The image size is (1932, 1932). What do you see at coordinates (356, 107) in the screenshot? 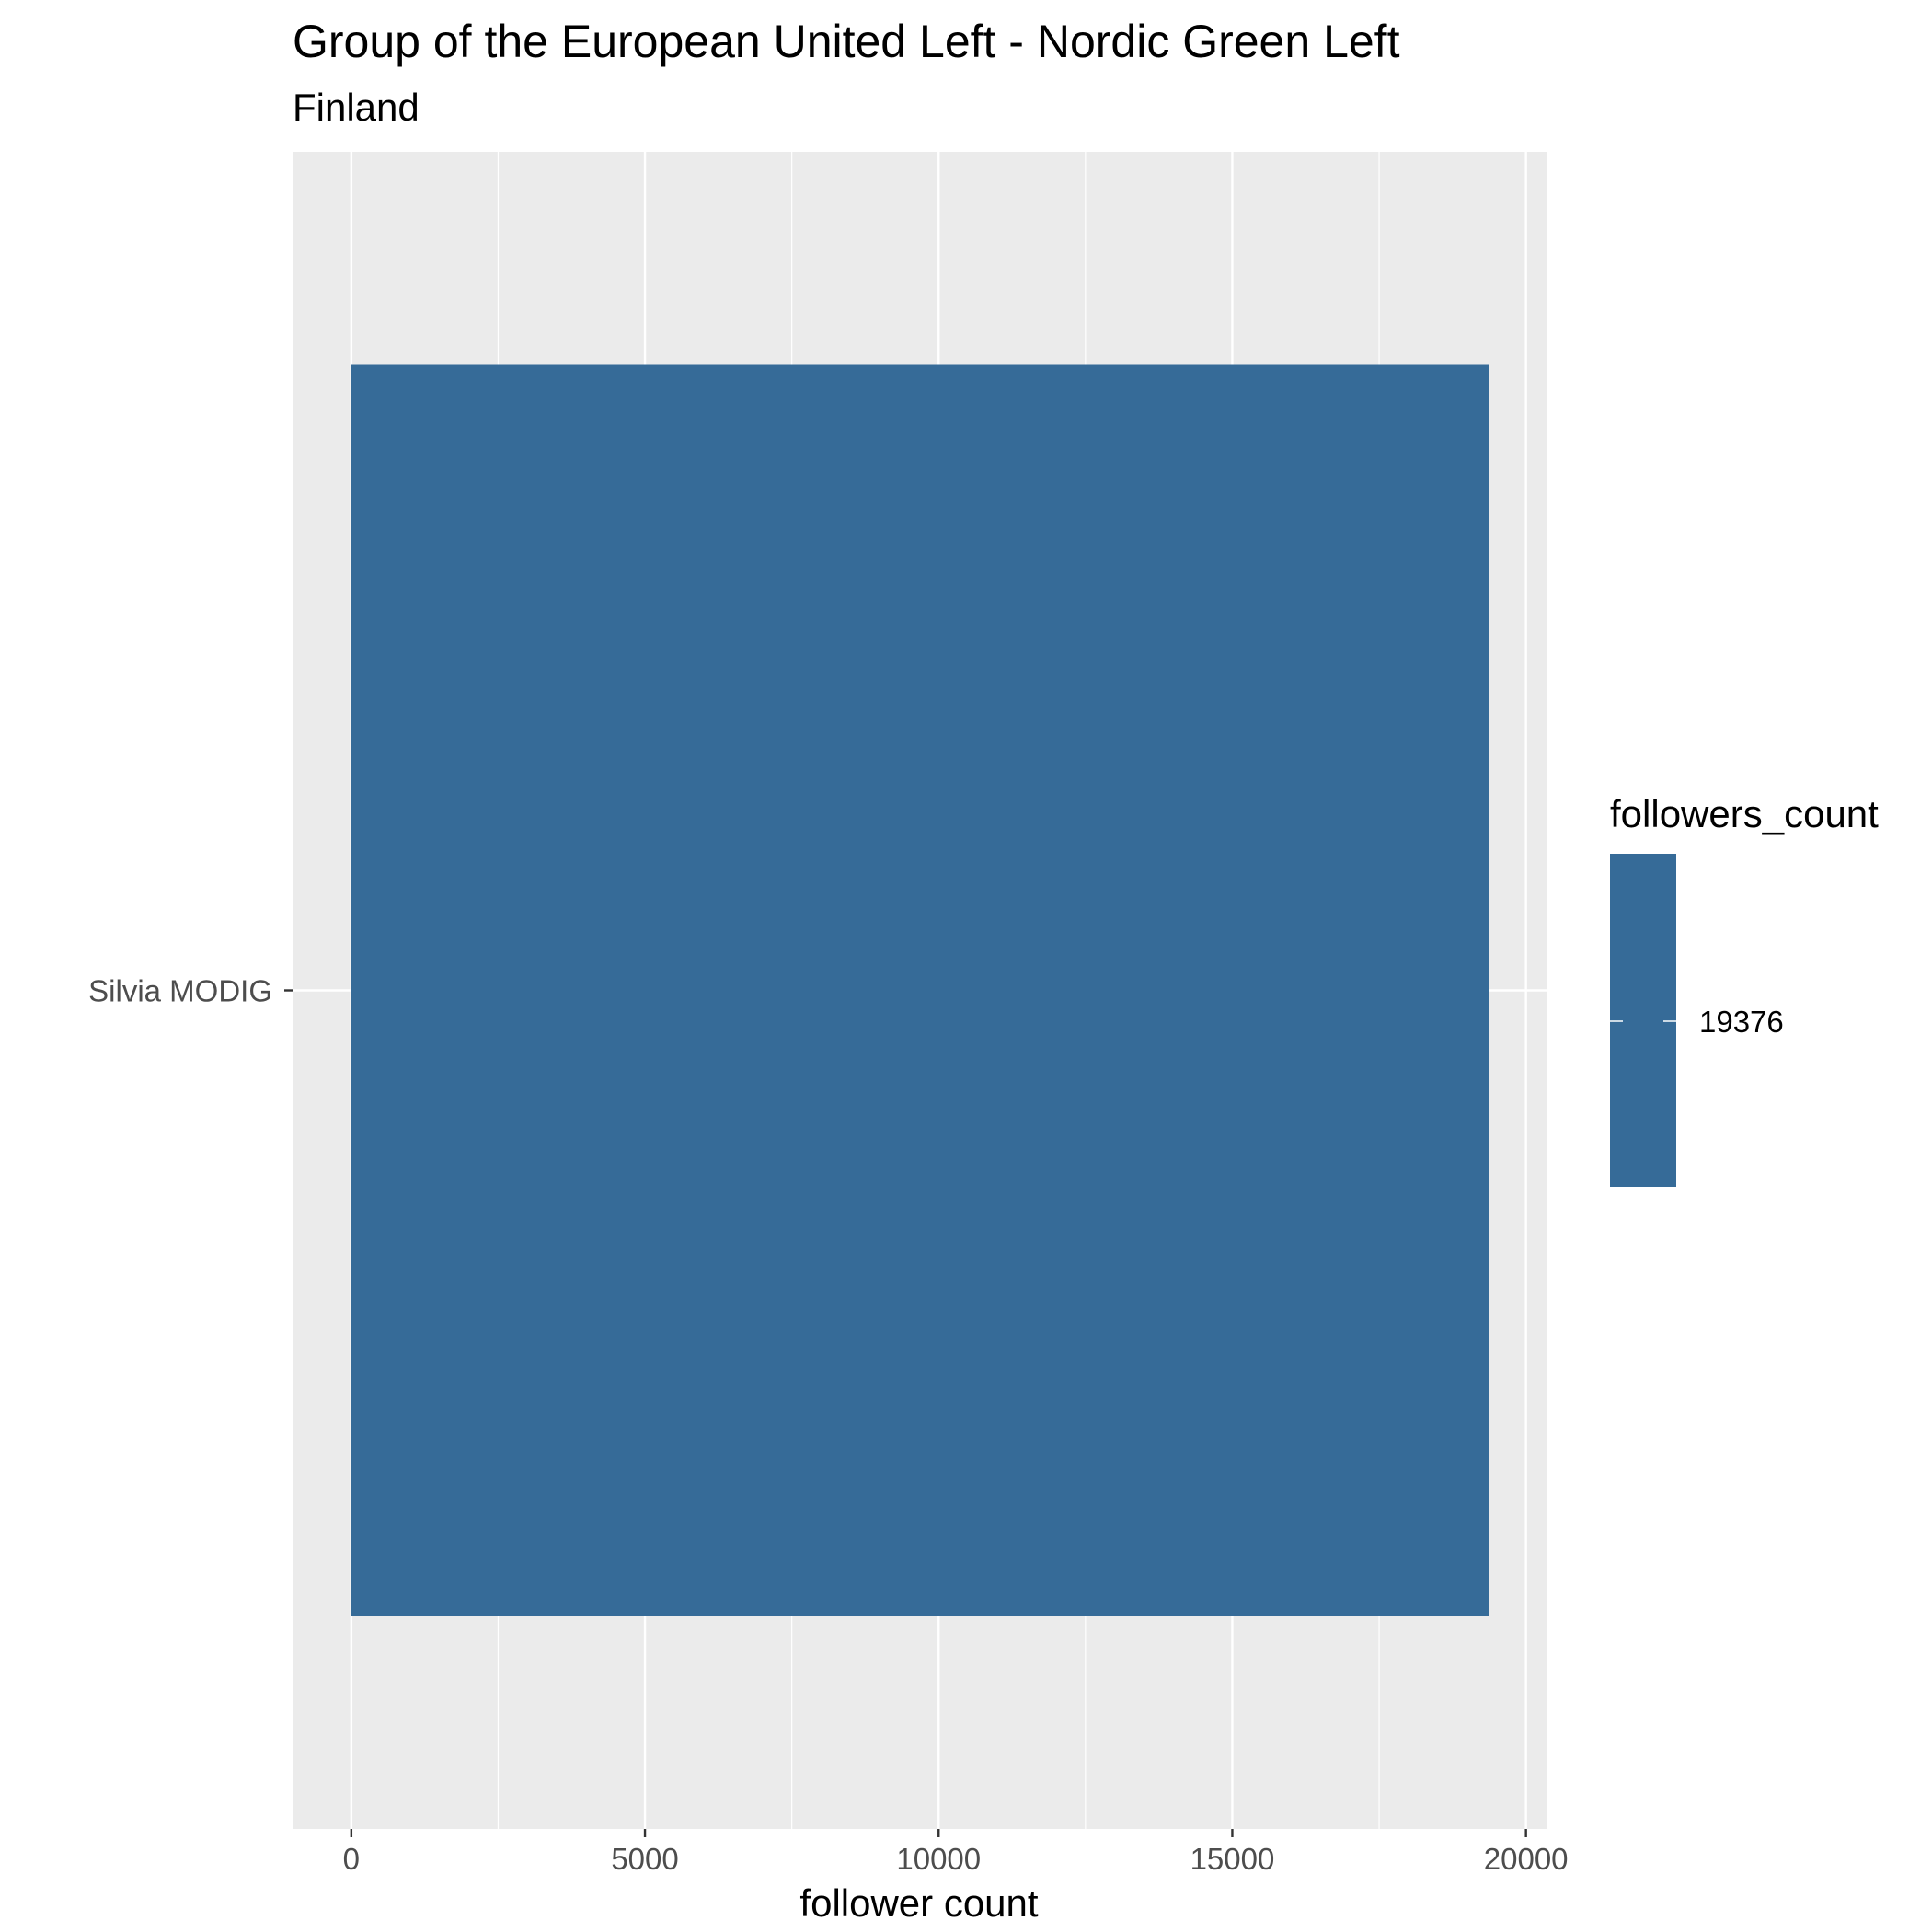
I see `chart-subtitle: Finland` at bounding box center [356, 107].